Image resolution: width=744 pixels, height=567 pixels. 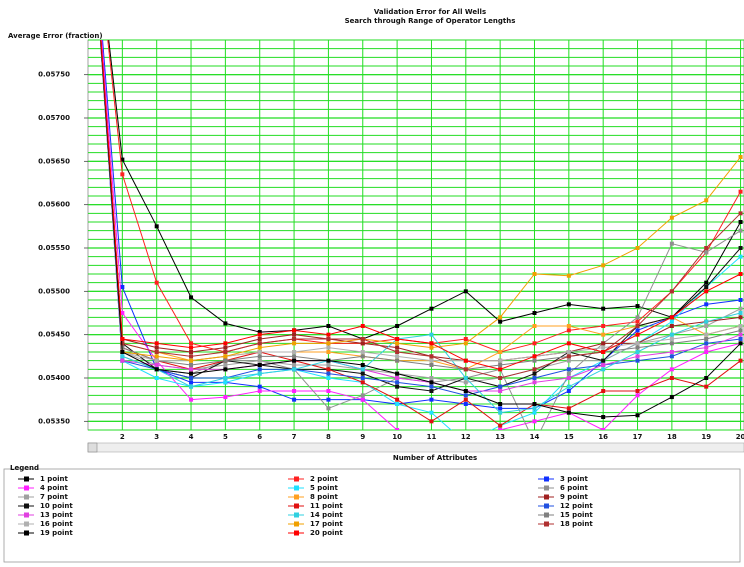 What do you see at coordinates (56, 533) in the screenshot?
I see `legend-label: 19 point` at bounding box center [56, 533].